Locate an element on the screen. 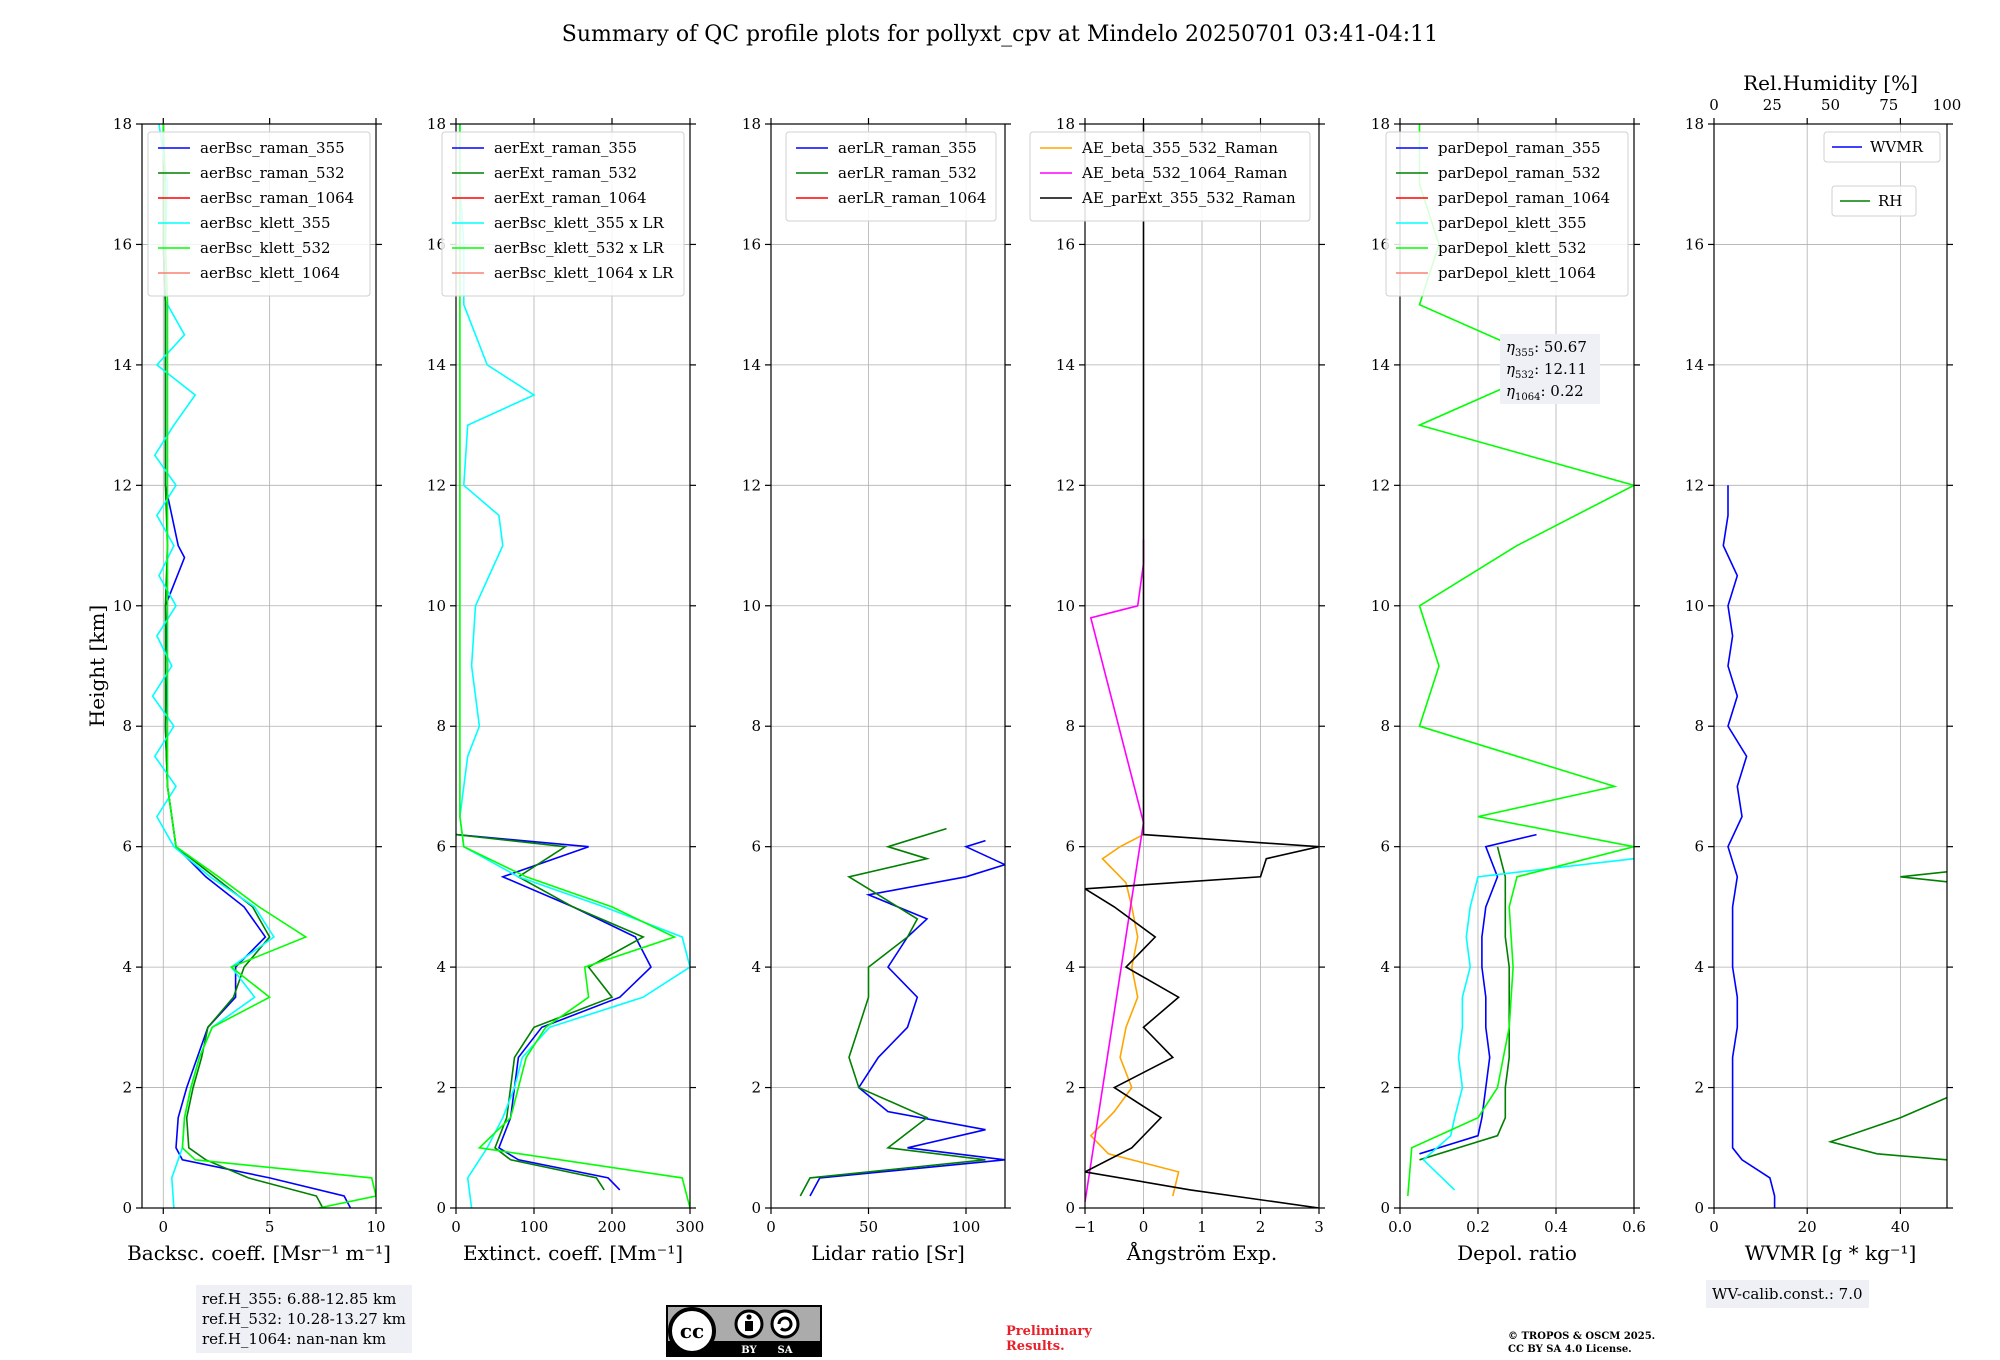 The width and height of the screenshot is (2000, 1360). series-line-AE_beta_355_532_Raman is located at coordinates (1134, 1015).